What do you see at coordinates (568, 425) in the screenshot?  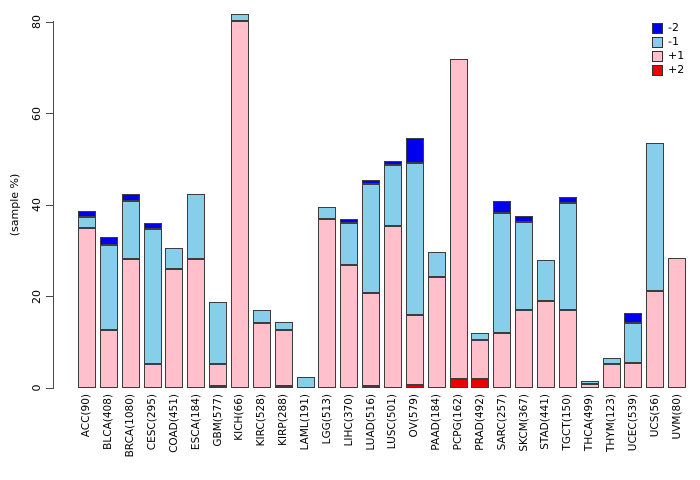 I see `x-label-slot: TGCT(150)` at bounding box center [568, 425].